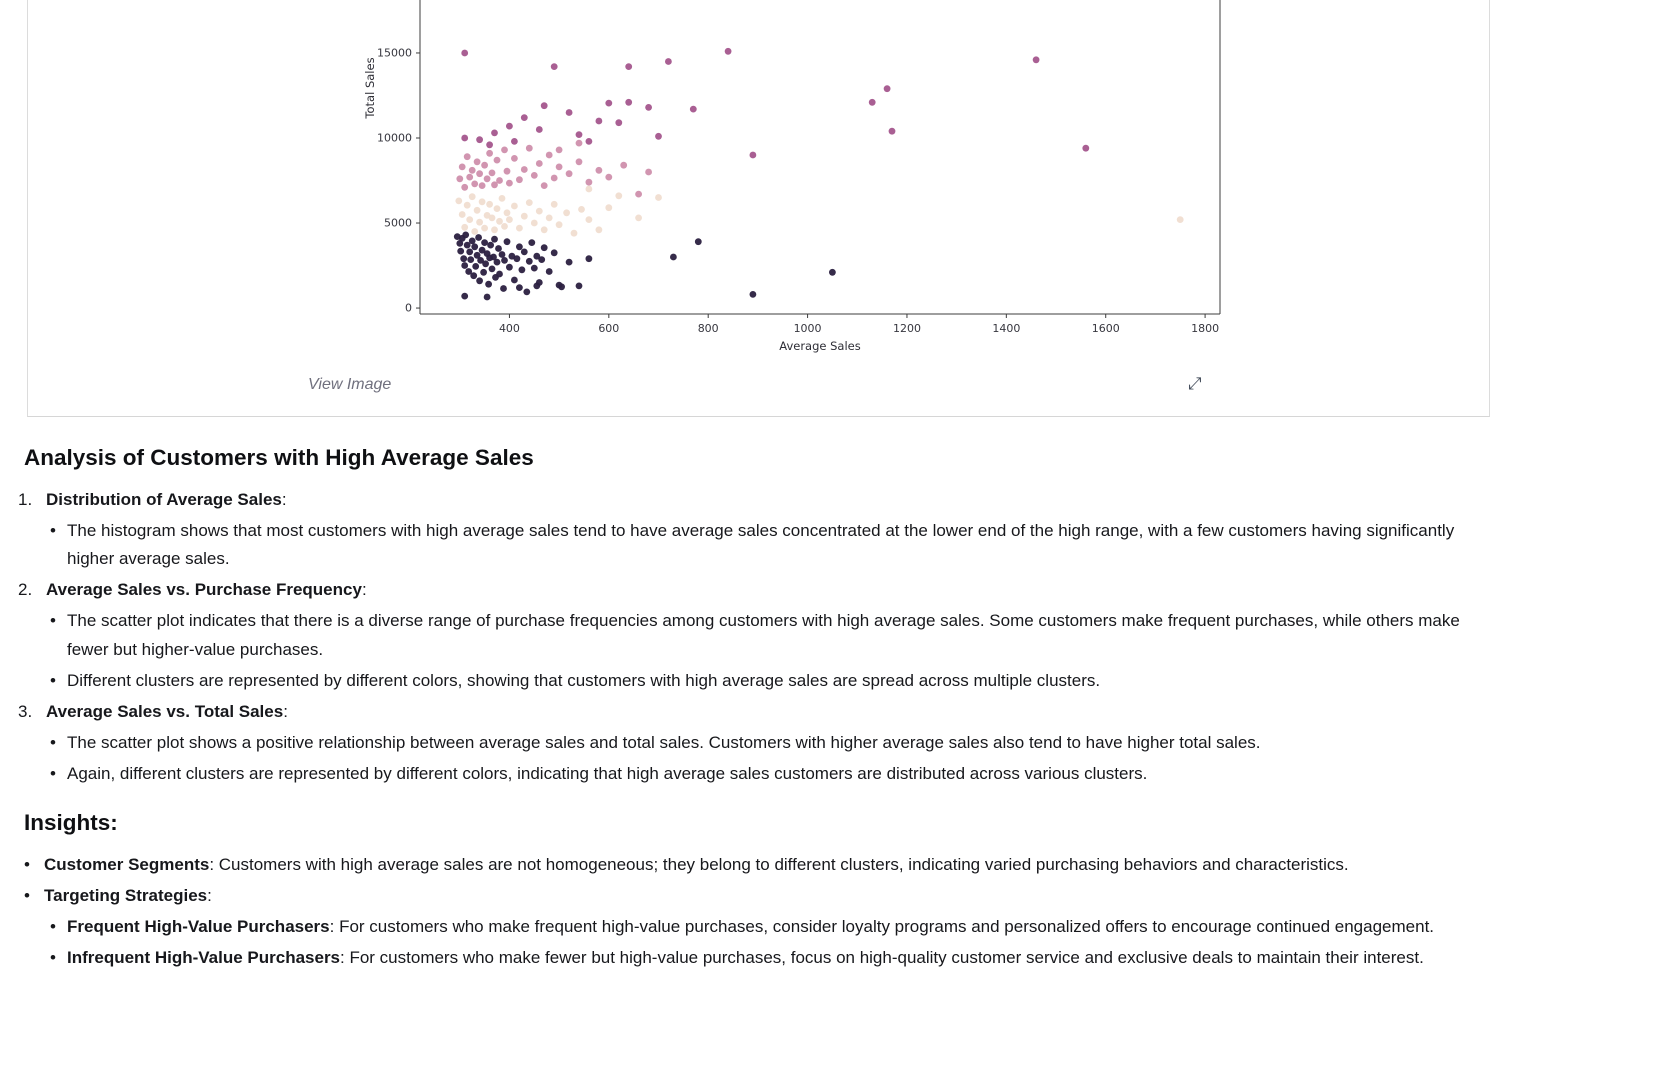 The image size is (1670, 1090). What do you see at coordinates (167, 712) in the screenshot?
I see `item-label: Average Sales vs. Total Sales:` at bounding box center [167, 712].